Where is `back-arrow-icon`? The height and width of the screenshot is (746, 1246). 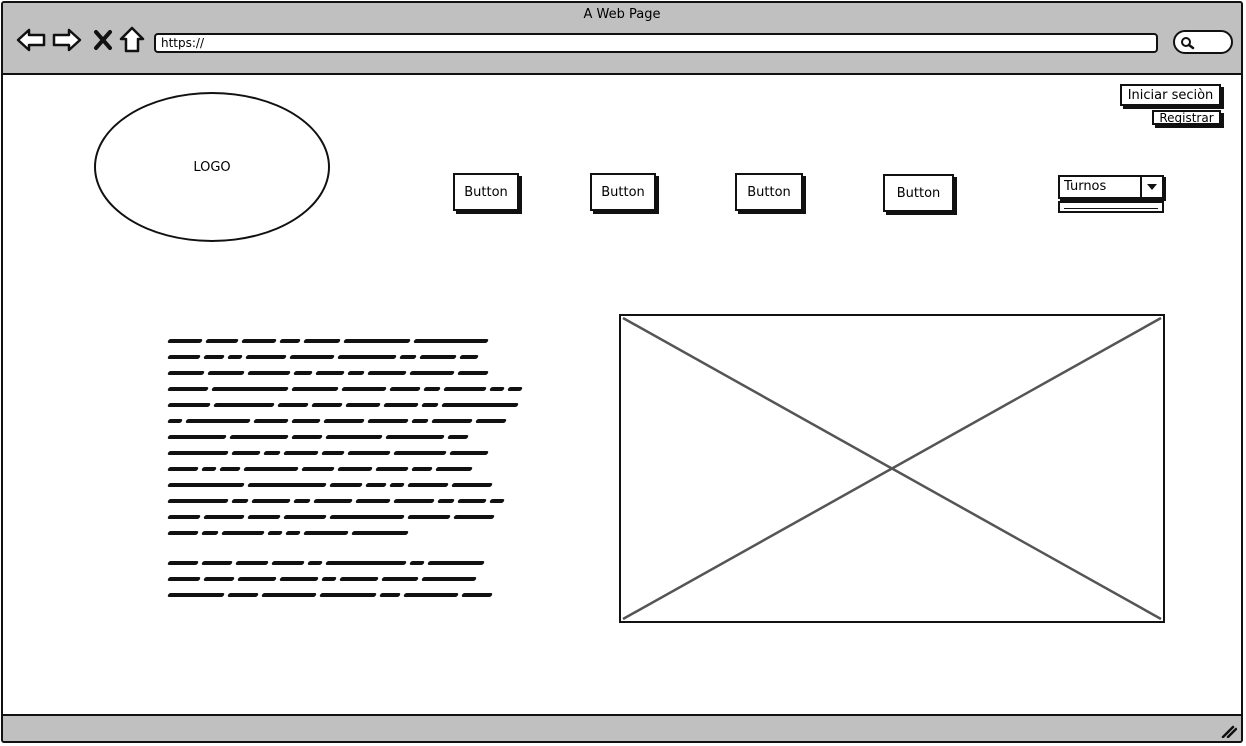
back-arrow-icon is located at coordinates (31, 40).